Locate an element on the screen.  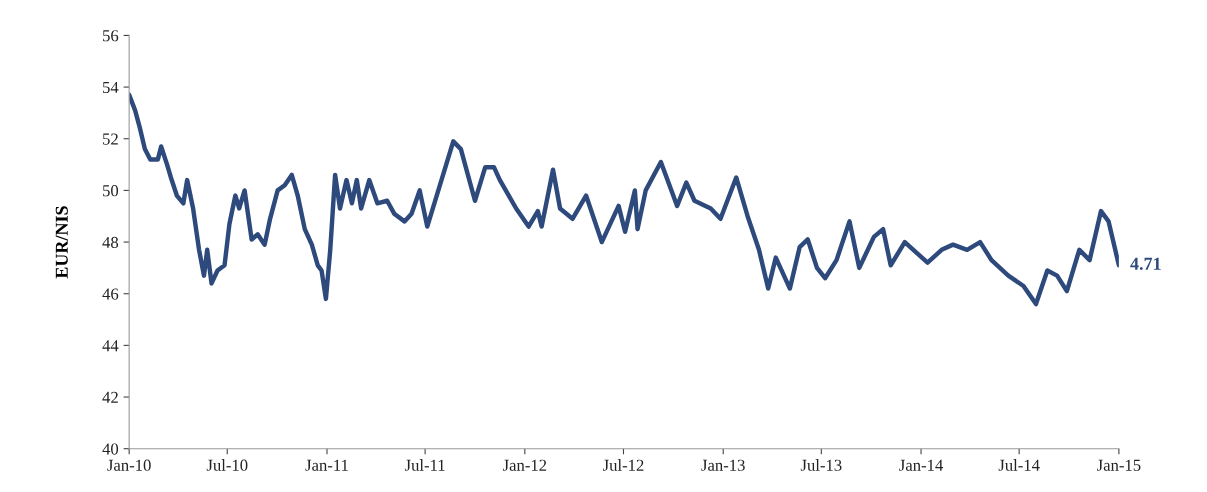
y-axis-title: EUR/NIS is located at coordinates (61, 242).